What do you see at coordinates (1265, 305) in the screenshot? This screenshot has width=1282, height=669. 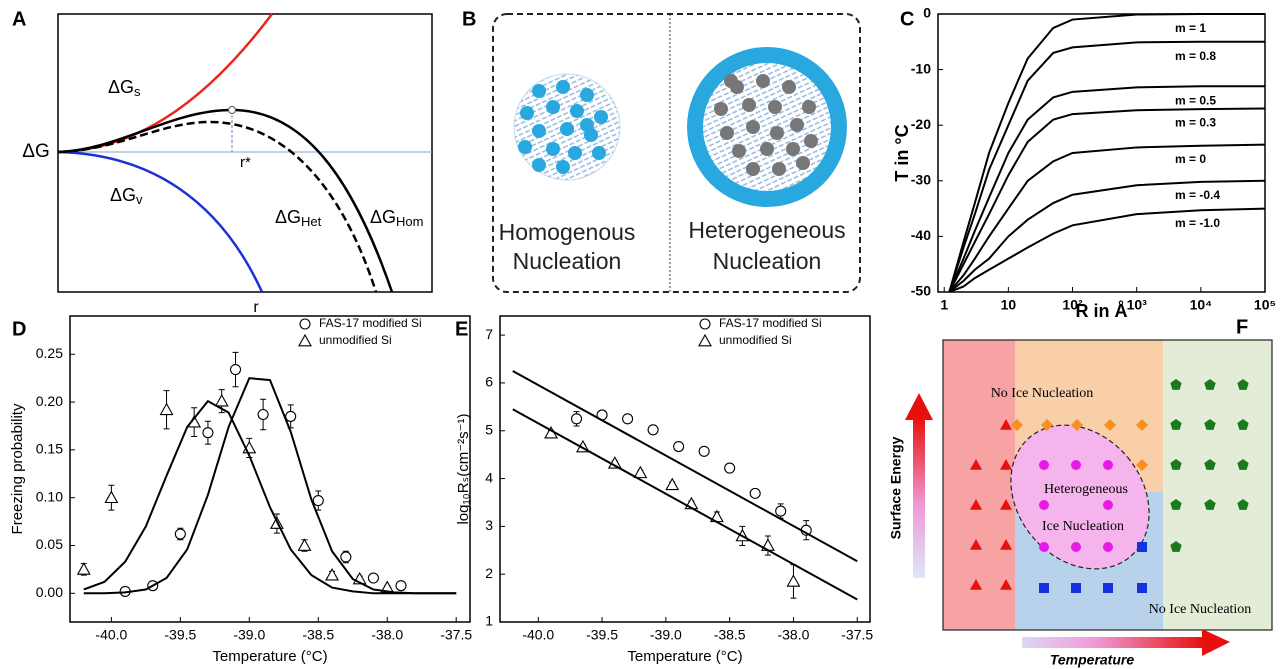 I see `x-tick-label: 10⁵` at bounding box center [1265, 305].